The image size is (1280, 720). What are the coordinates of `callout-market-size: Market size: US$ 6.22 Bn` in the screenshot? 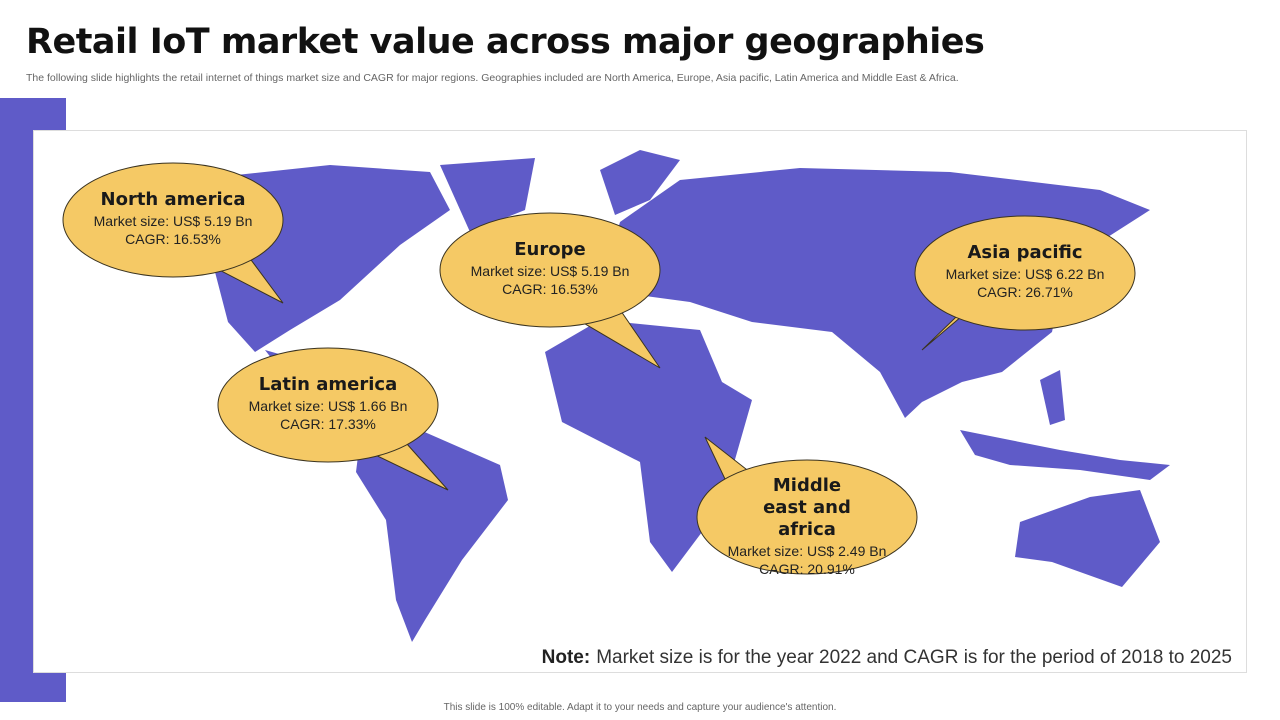 It's located at (1025, 274).